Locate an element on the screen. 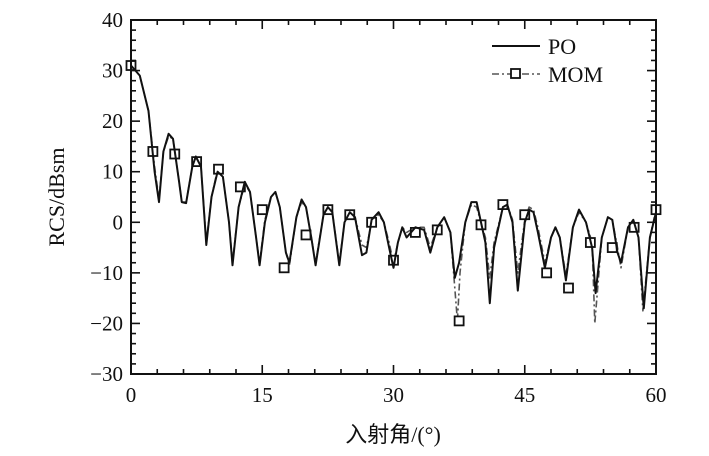  legend-mom-marker is located at coordinates (515, 73).